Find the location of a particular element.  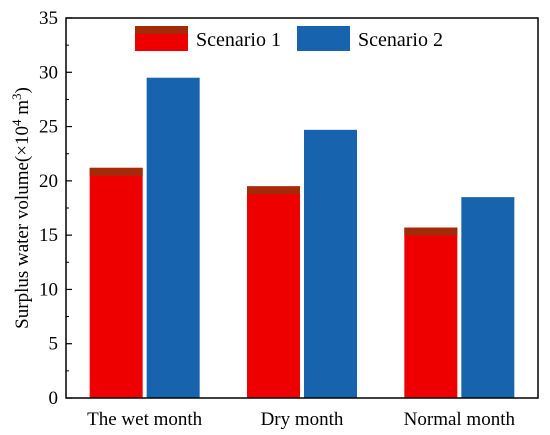

legend-swatch-scenario-1-cap is located at coordinates (161, 30).